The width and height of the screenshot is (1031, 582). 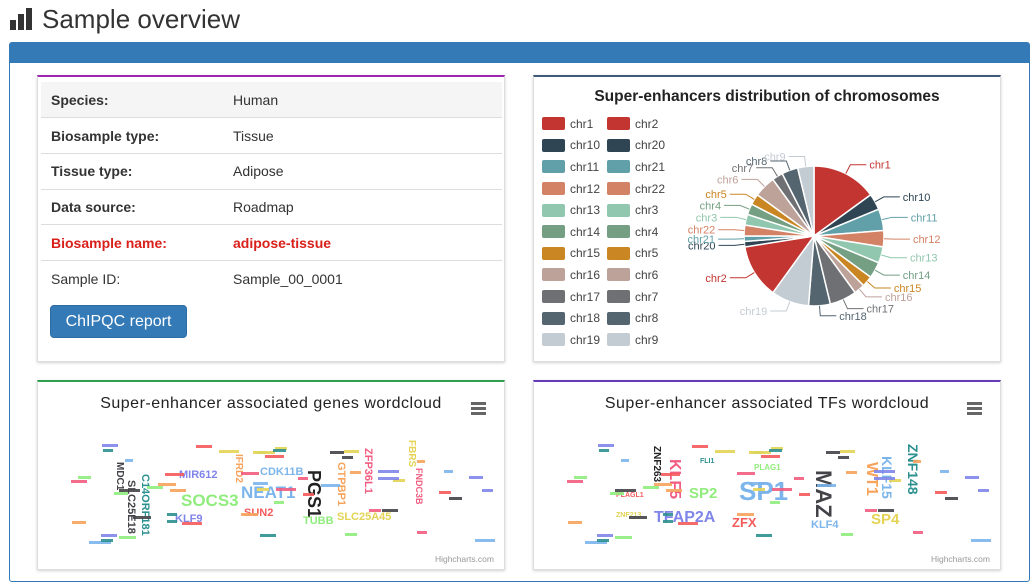 What do you see at coordinates (885, 519) in the screenshot?
I see `wordcloud-word: SP4` at bounding box center [885, 519].